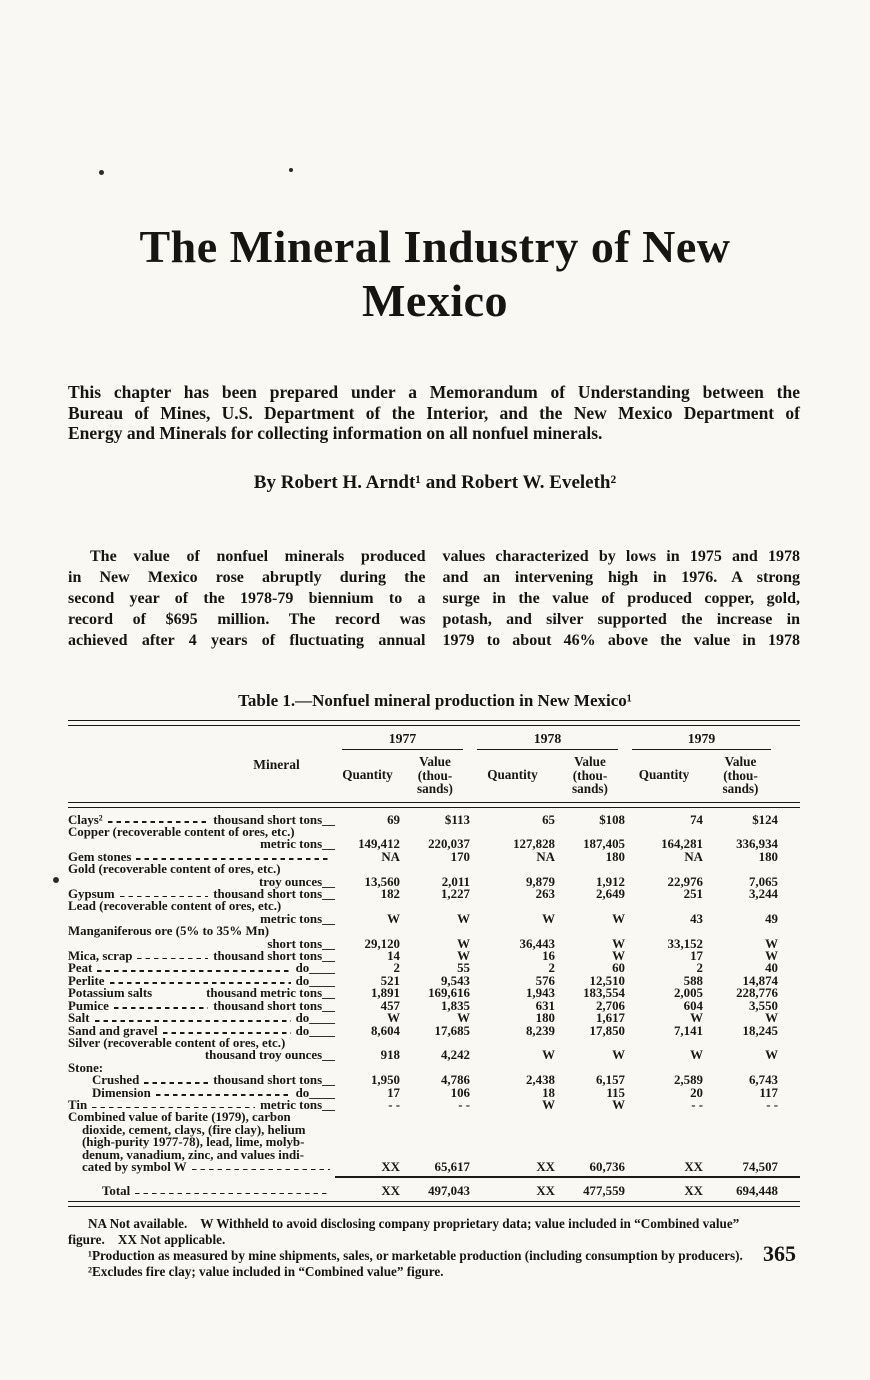 Image resolution: width=870 pixels, height=1380 pixels. What do you see at coordinates (455, 881) in the screenshot?
I see `cell-1977-value: 2,011` at bounding box center [455, 881].